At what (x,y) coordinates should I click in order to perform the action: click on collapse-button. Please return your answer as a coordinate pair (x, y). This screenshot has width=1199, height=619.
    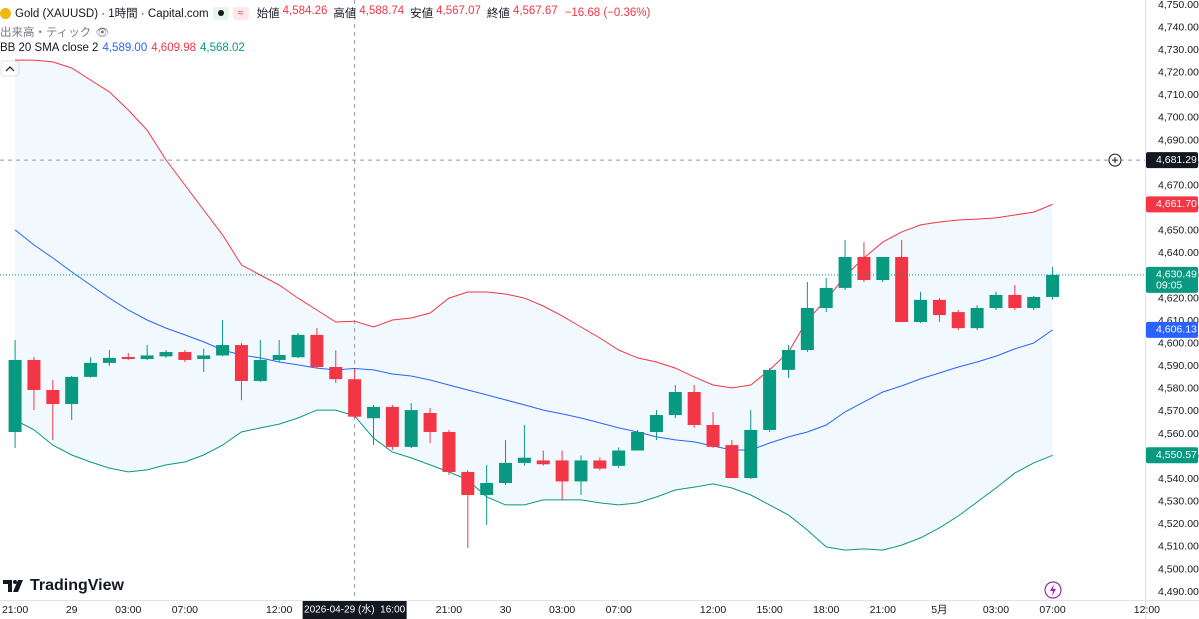
    Looking at the image, I should click on (10, 68).